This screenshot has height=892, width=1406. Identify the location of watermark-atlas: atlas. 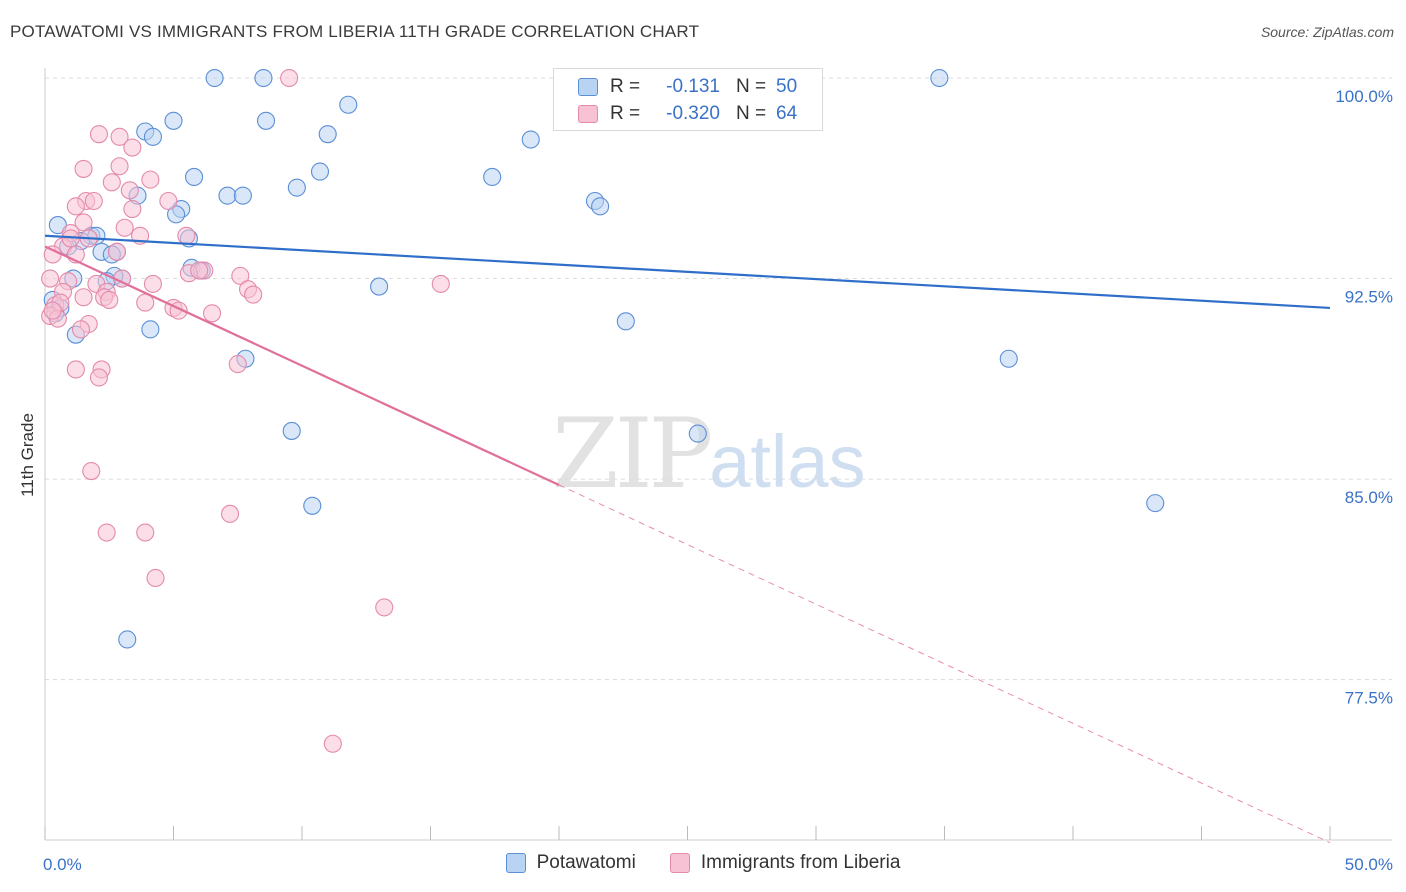
(787, 461).